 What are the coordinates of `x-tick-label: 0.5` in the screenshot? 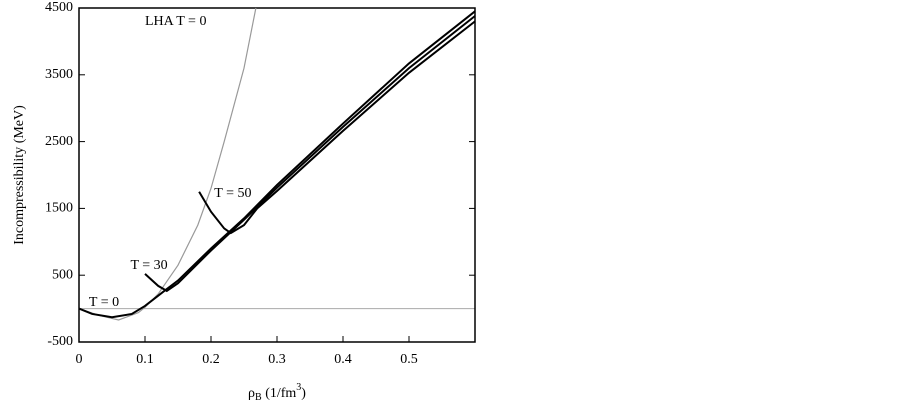 It's located at (409, 359).